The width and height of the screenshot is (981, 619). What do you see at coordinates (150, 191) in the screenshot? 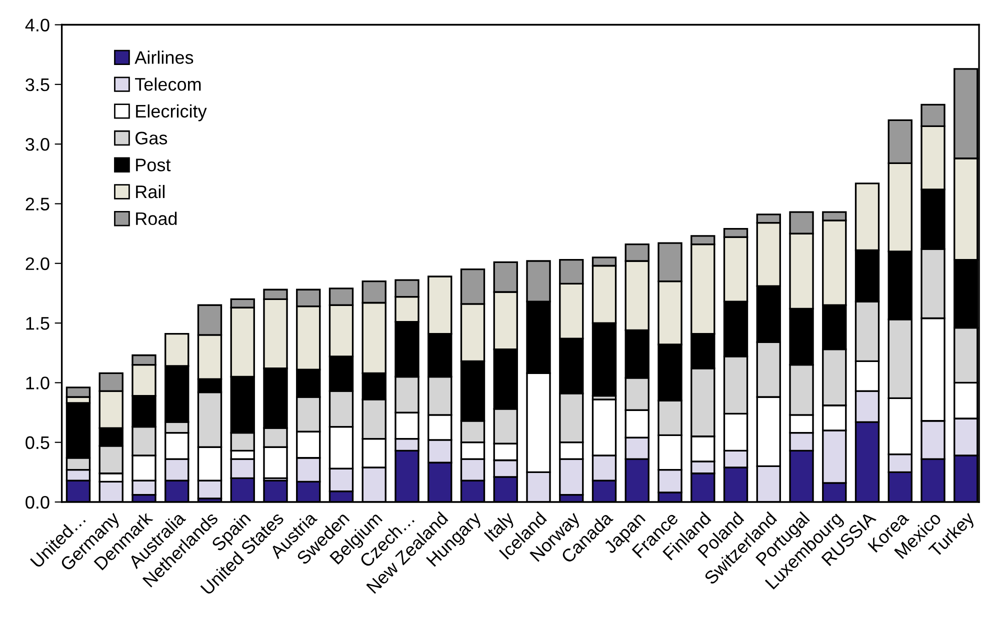
I see `legend-label: Rail` at bounding box center [150, 191].